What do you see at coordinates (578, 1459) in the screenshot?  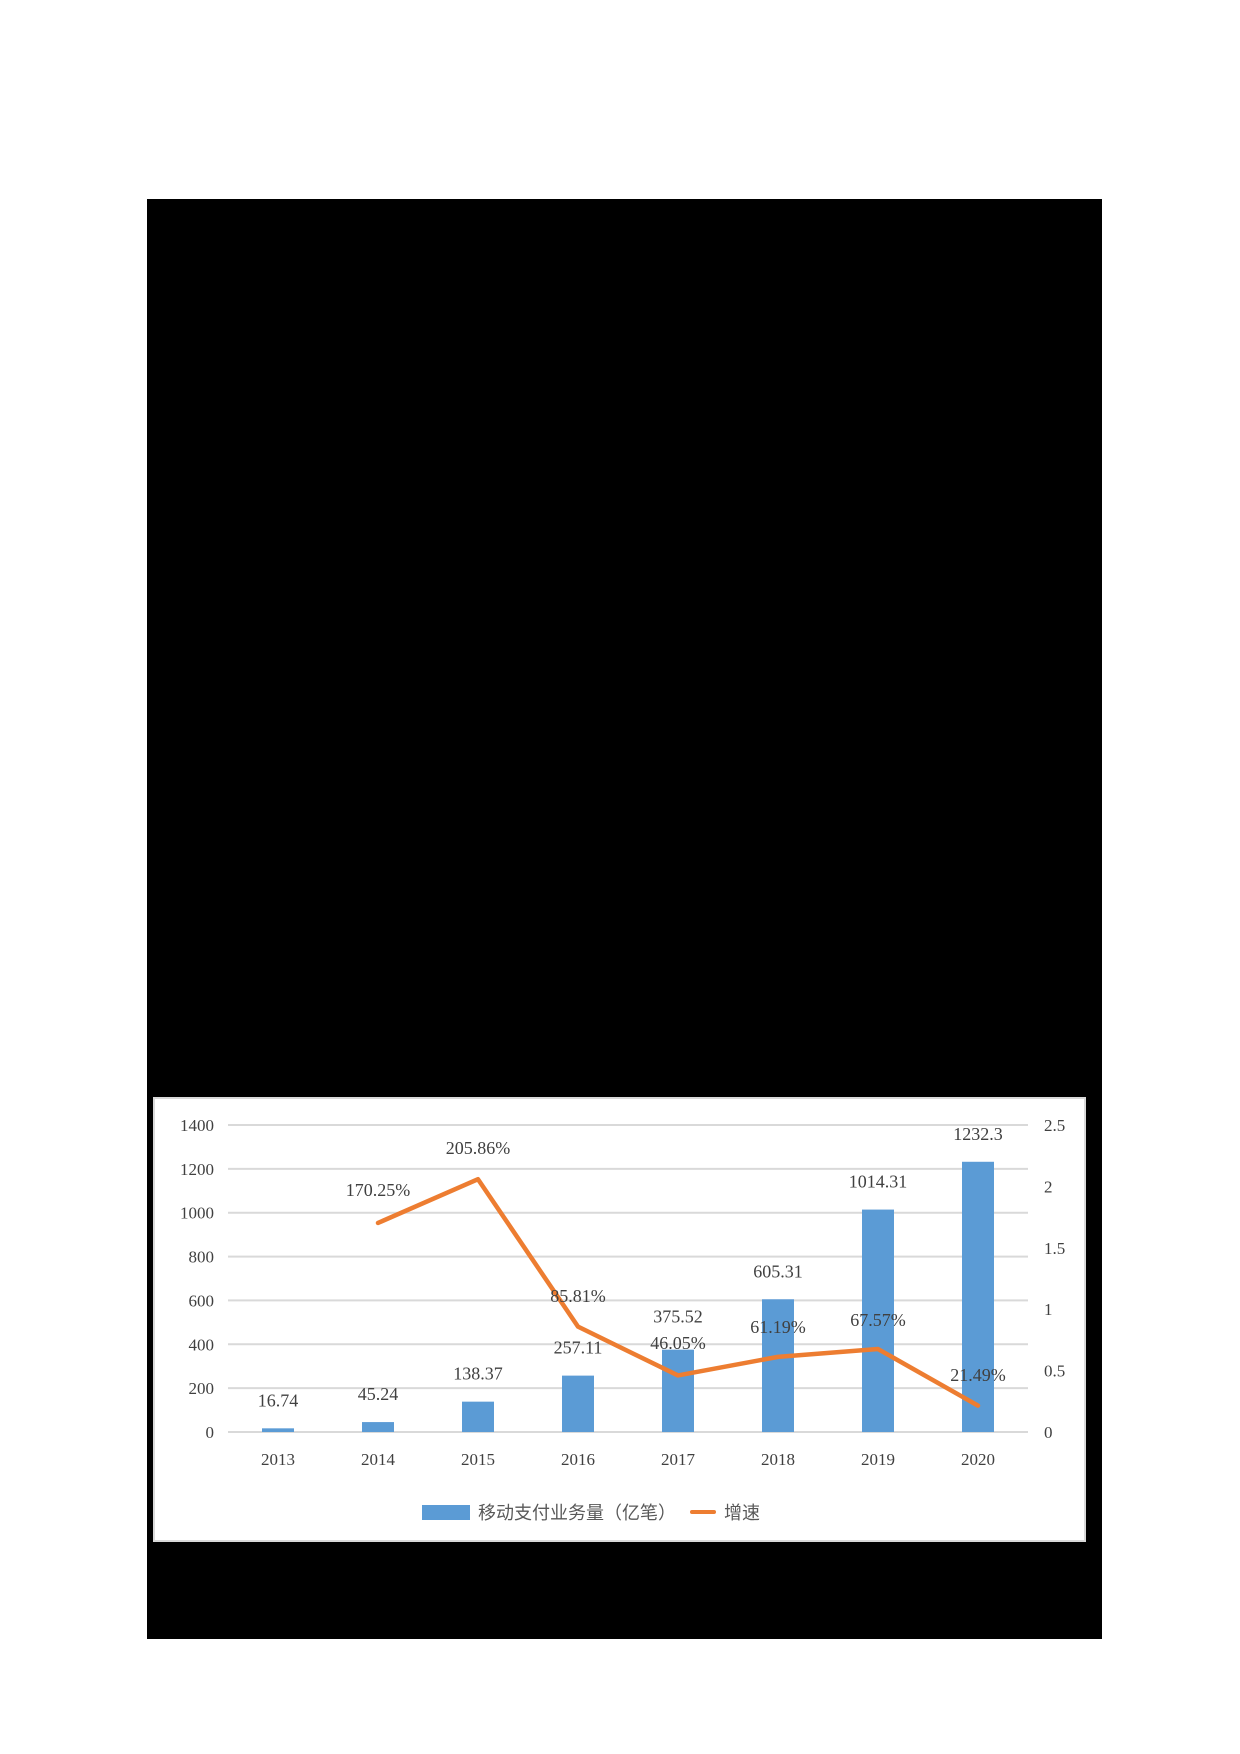 I see `x-axis-tick: 2016` at bounding box center [578, 1459].